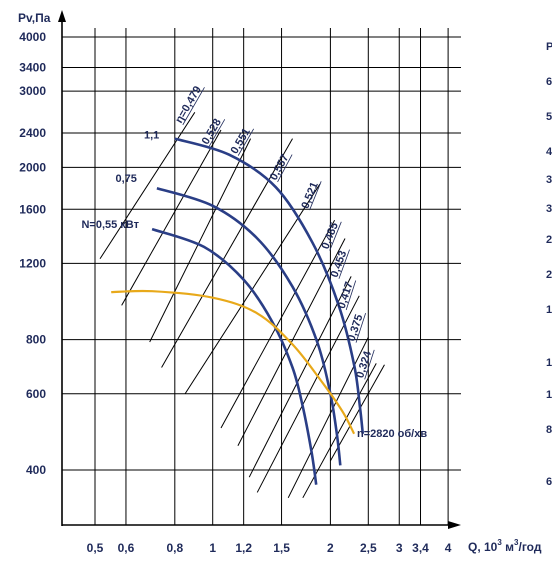 The height and width of the screenshot is (562, 552). I want to click on y-tick-label: 1600, so click(32, 209).